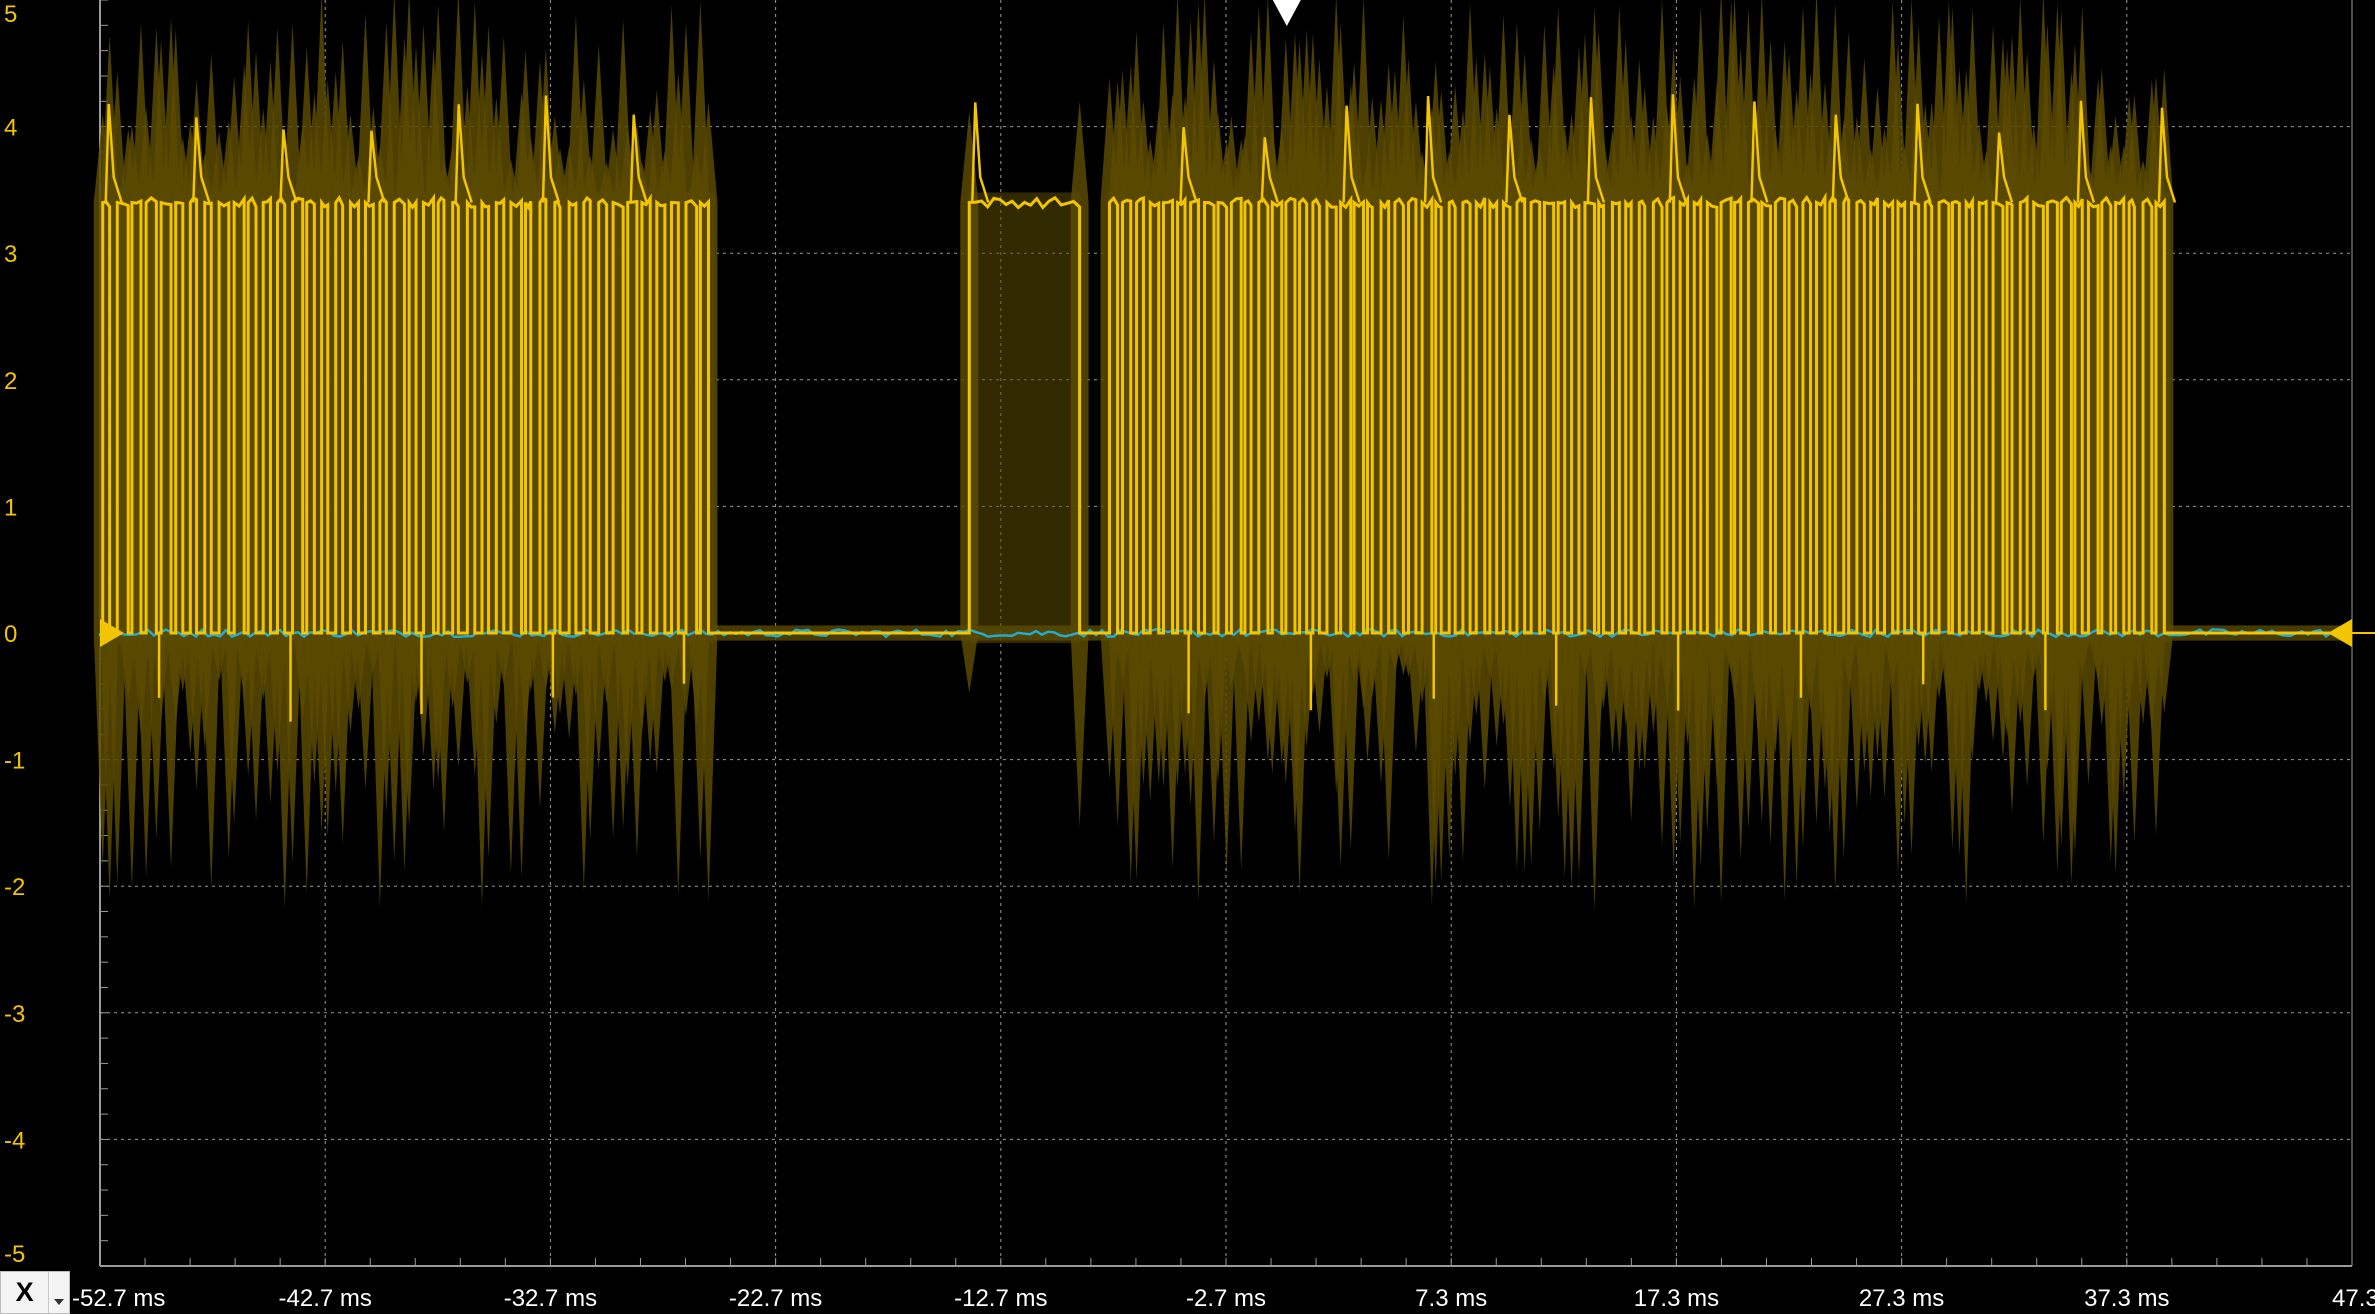 The height and width of the screenshot is (1314, 2375). What do you see at coordinates (10, 128) in the screenshot?
I see `y-tick-label: 4` at bounding box center [10, 128].